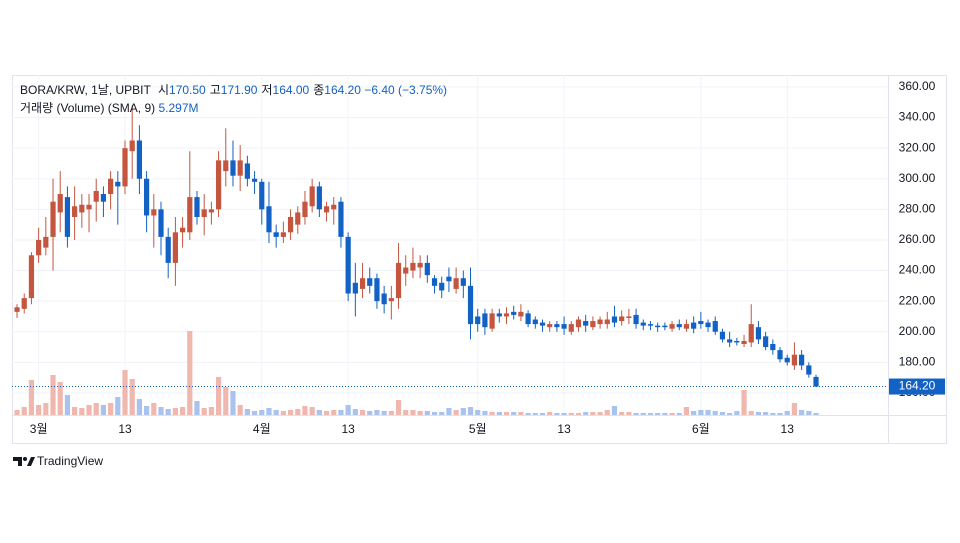  I want to click on y-tick-label: 200.00, so click(917, 331).